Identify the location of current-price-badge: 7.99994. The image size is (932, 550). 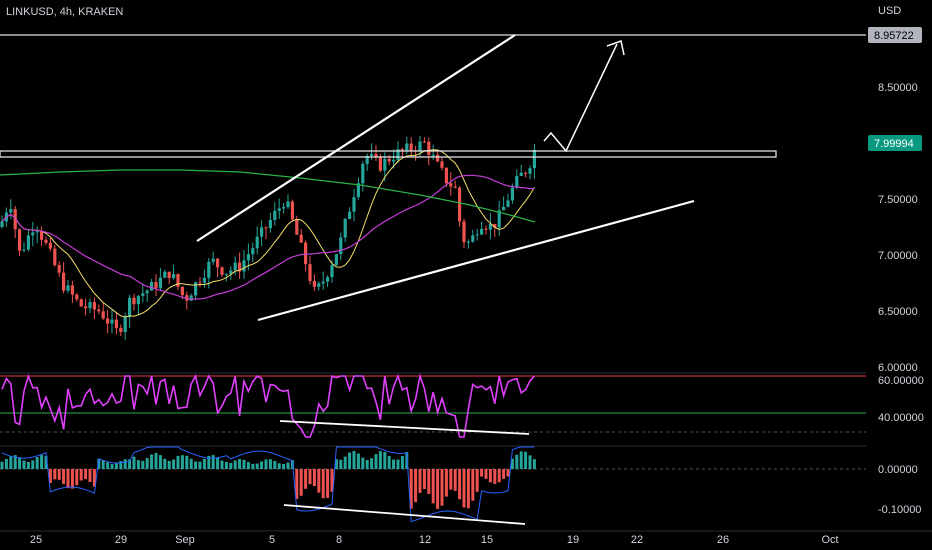
(894, 144).